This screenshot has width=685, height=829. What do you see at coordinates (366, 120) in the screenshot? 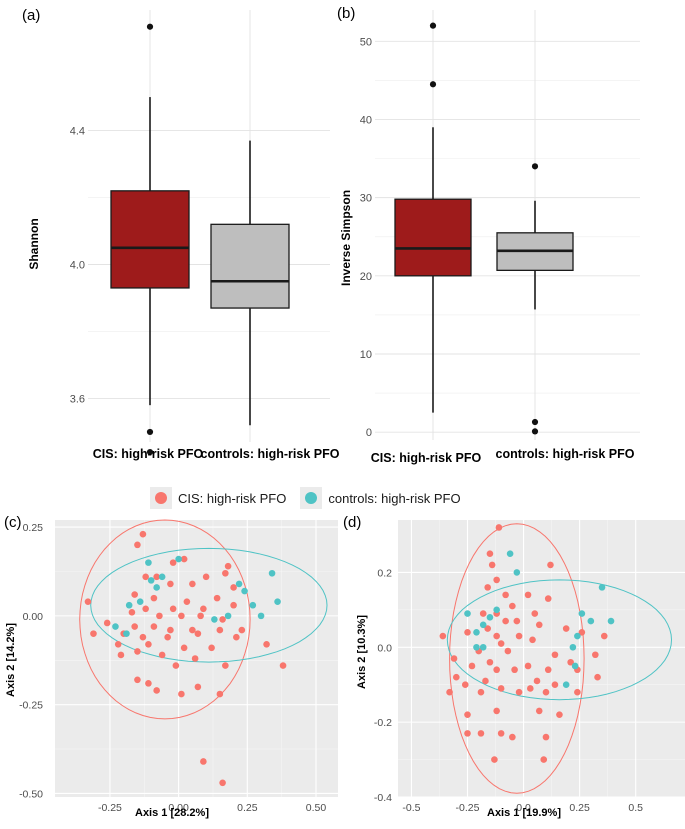
I see `y-tick-label: 40` at bounding box center [366, 120].